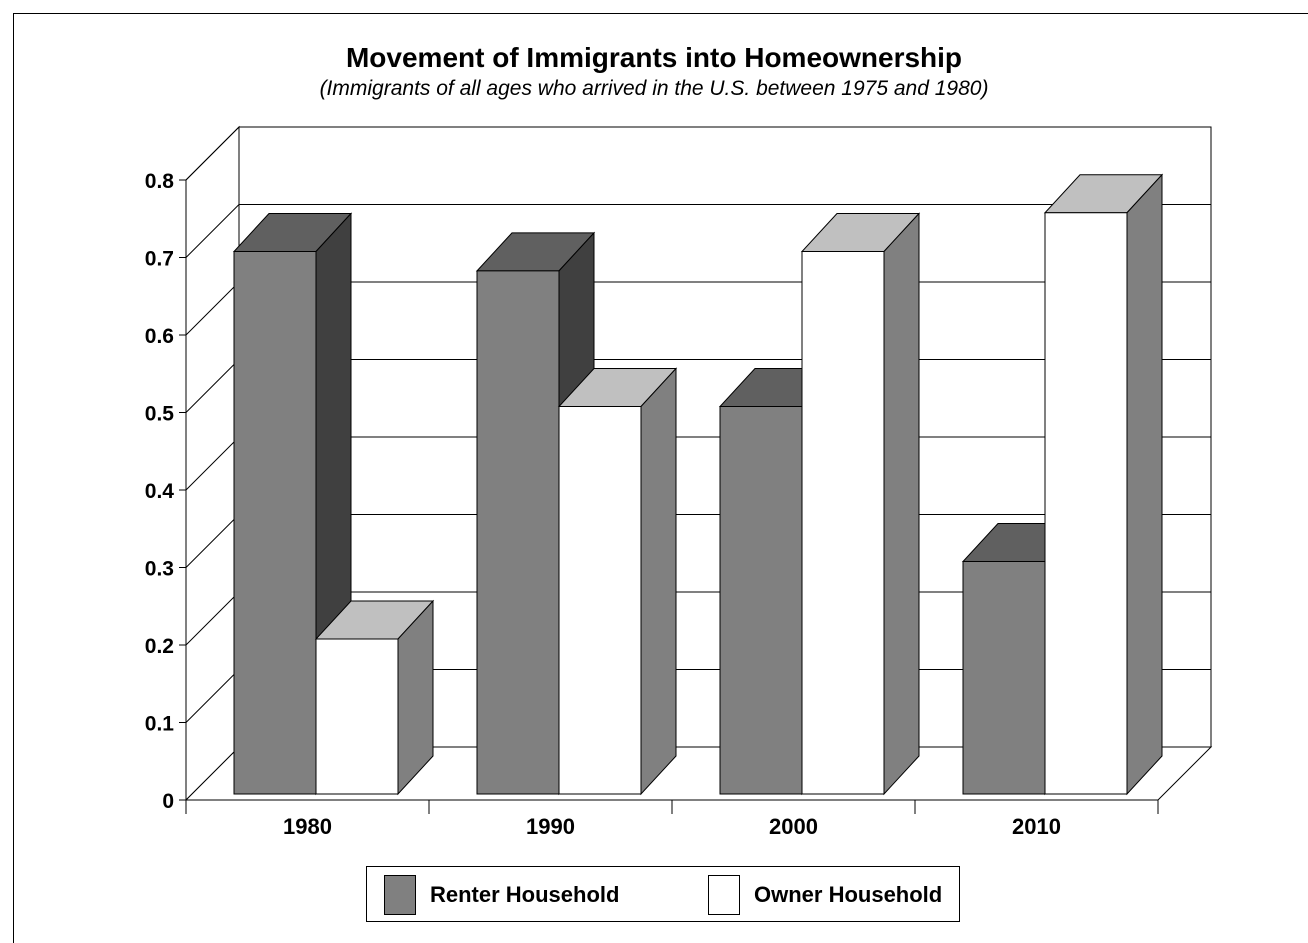 The height and width of the screenshot is (943, 1308). What do you see at coordinates (400, 895) in the screenshot?
I see `legend-swatch-renter` at bounding box center [400, 895].